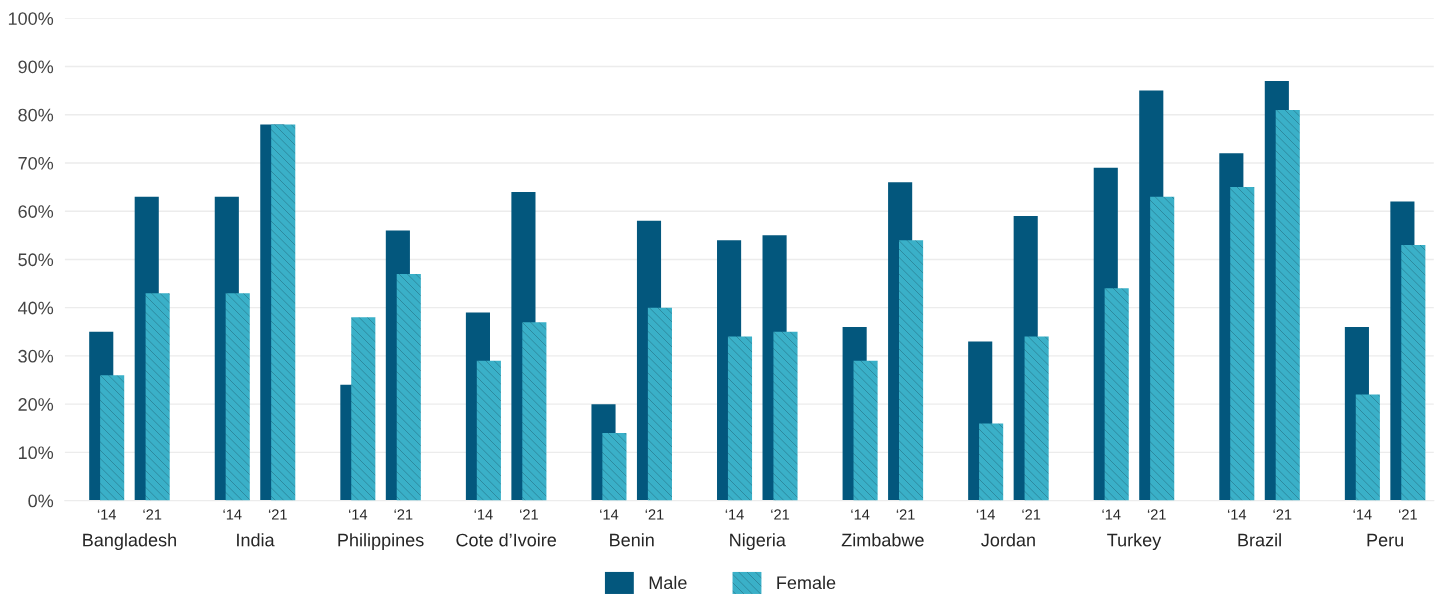  Describe the element at coordinates (36, 163) in the screenshot. I see `y-tick-label: 70%` at that location.